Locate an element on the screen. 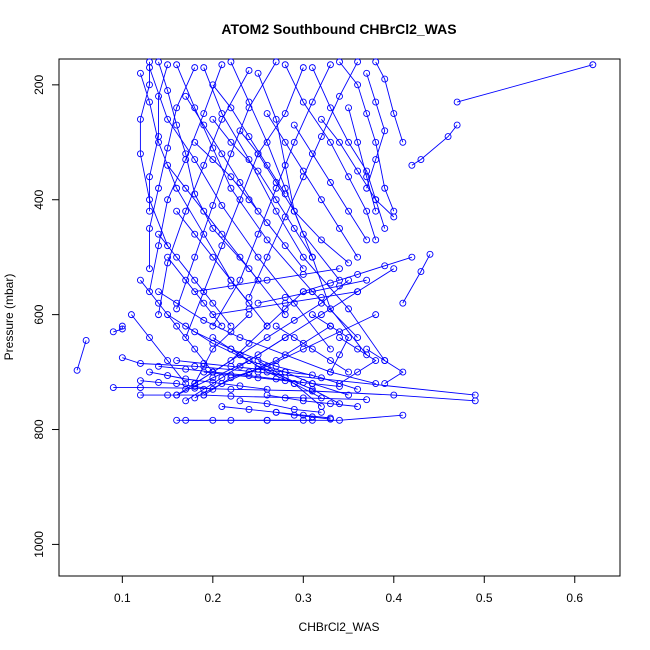  y-axis-label: Pressure (mbar) is located at coordinates (9, 317).